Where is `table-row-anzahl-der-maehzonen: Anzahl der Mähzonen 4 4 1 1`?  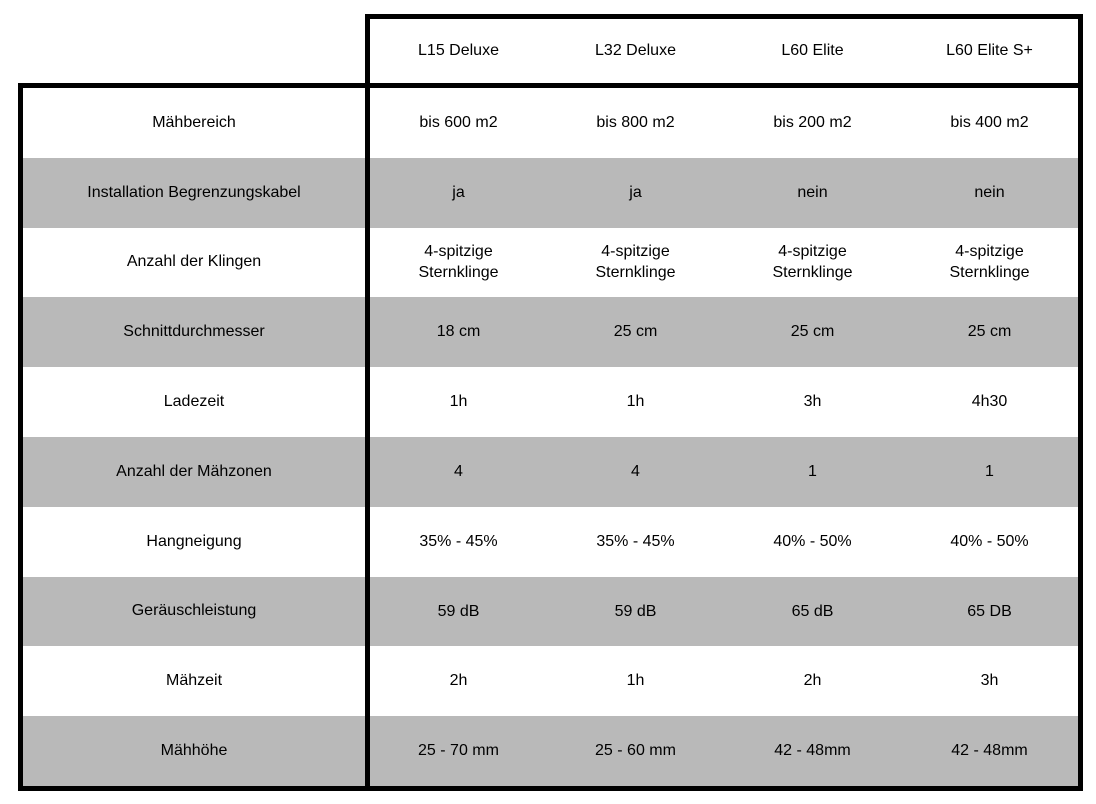
table-row-anzahl-der-maehzonen: Anzahl der Mähzonen 4 4 1 1 is located at coordinates (550, 471).